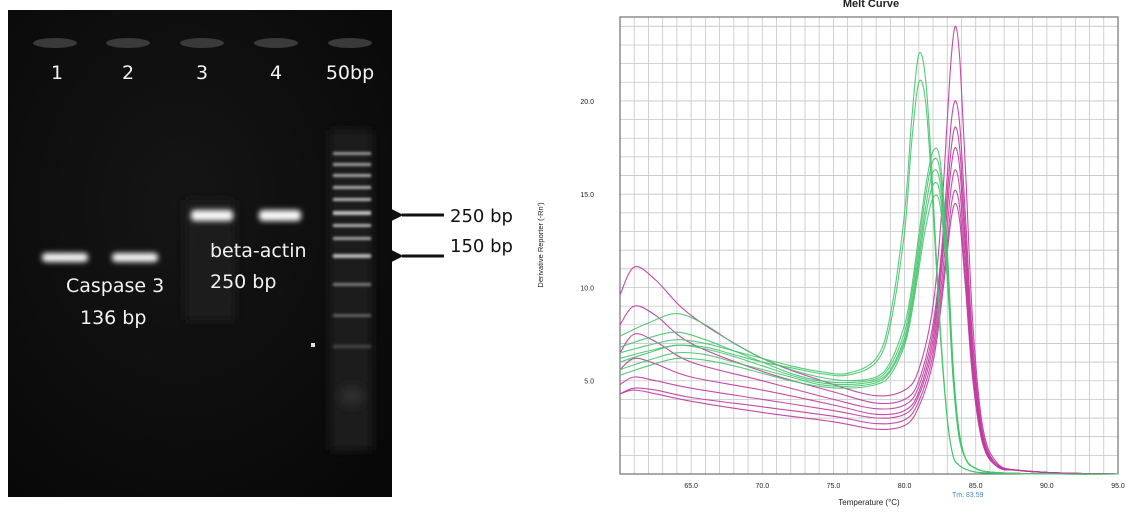 The width and height of the screenshot is (1128, 515). What do you see at coordinates (350, 73) in the screenshot?
I see `lane-label-ladder: 50bp` at bounding box center [350, 73].